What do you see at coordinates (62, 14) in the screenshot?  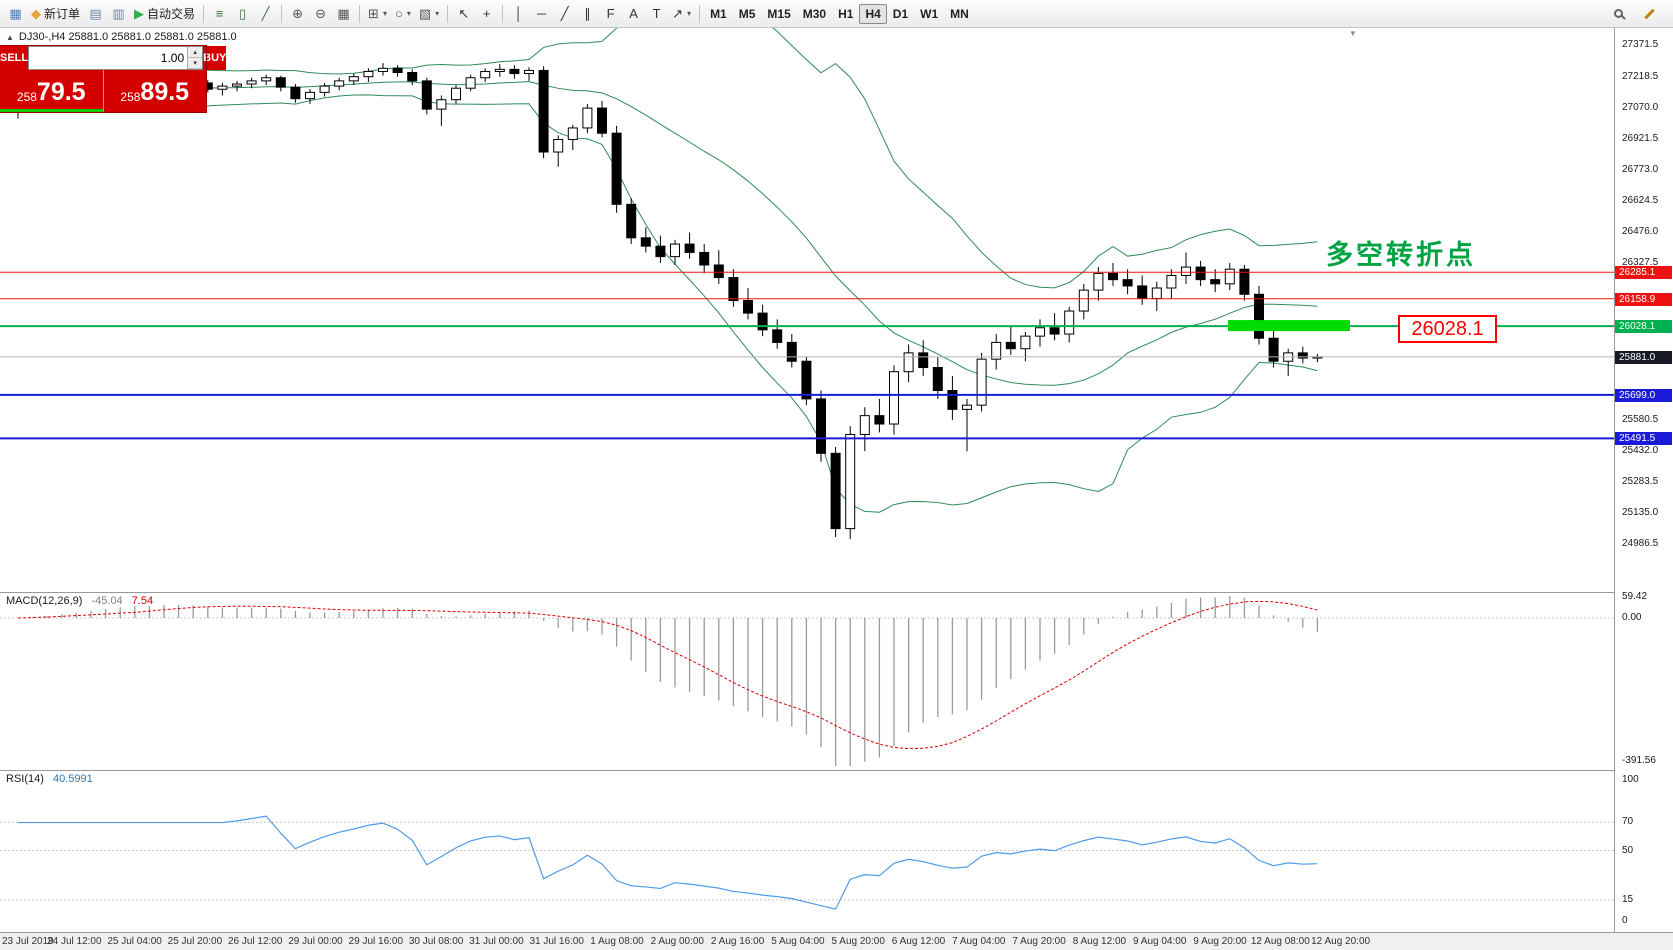 I see `new-order-button-label: 新订单` at bounding box center [62, 14].